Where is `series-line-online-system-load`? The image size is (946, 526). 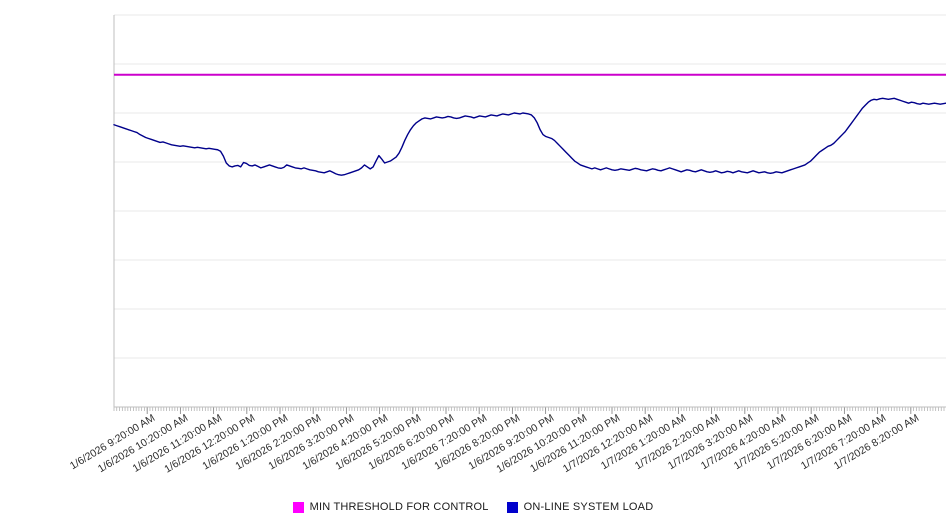 series-line-online-system-load is located at coordinates (529, 136).